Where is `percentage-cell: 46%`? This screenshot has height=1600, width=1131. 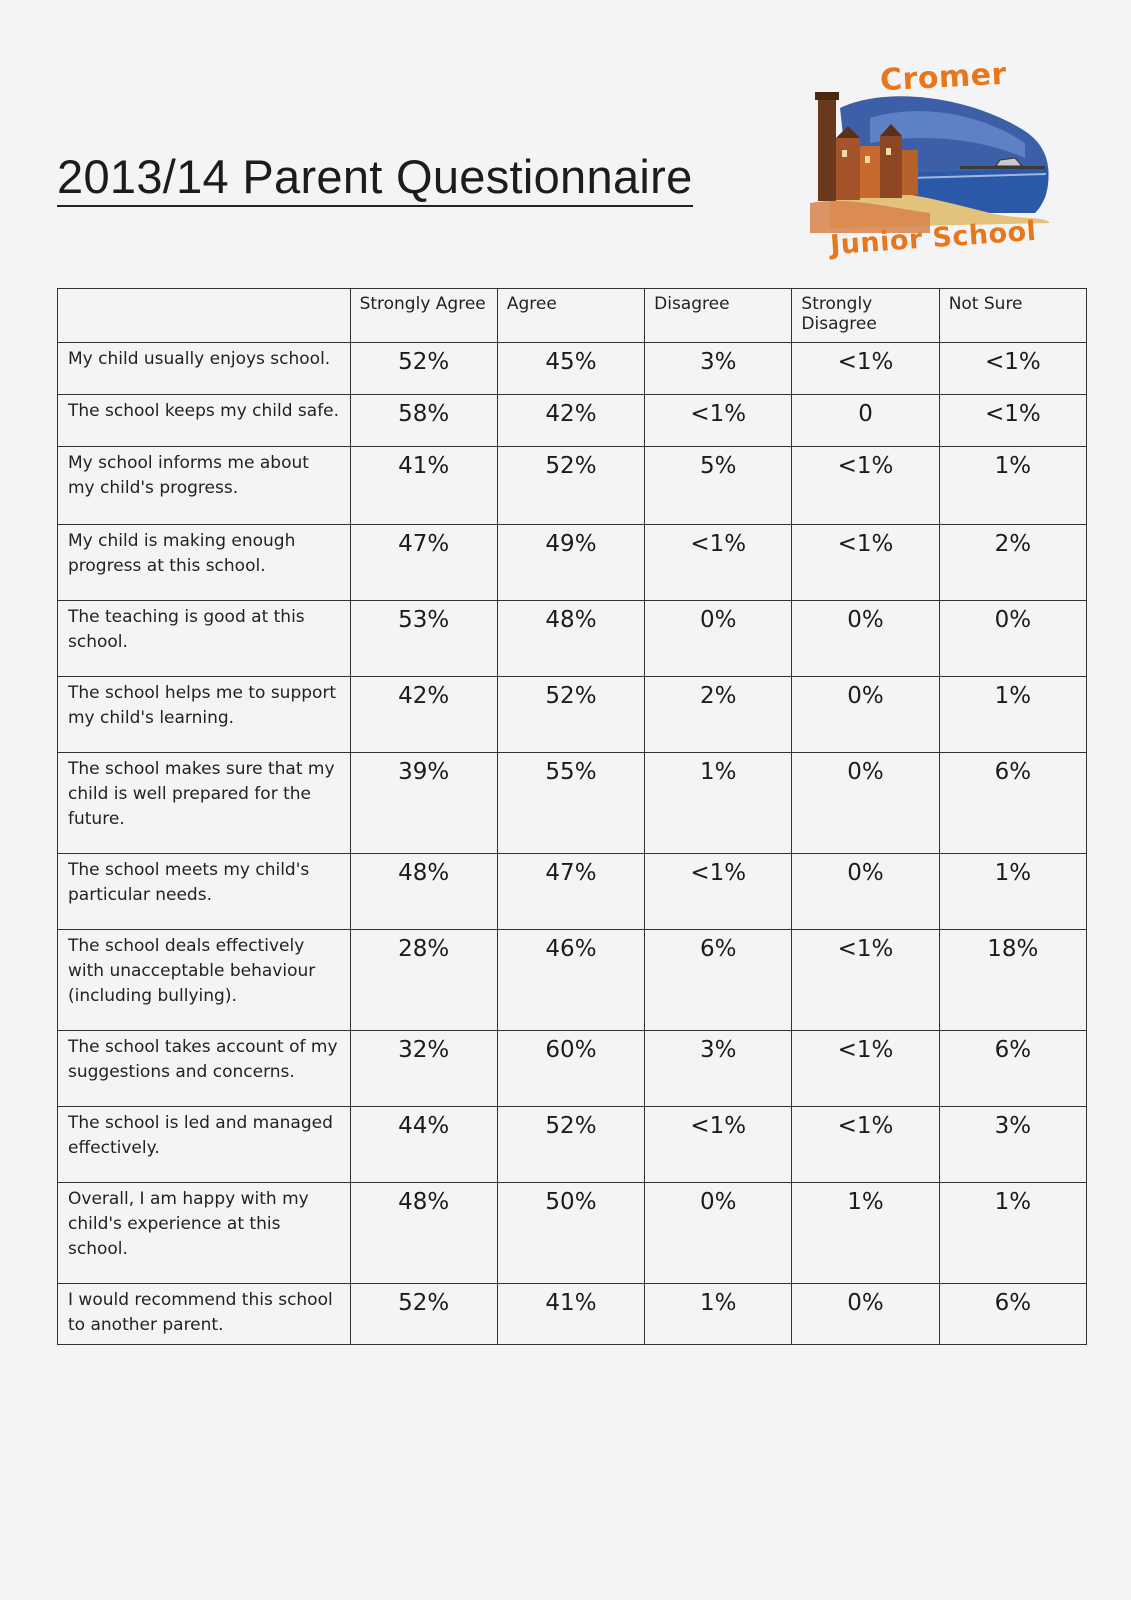
percentage-cell: 46% is located at coordinates (571, 980).